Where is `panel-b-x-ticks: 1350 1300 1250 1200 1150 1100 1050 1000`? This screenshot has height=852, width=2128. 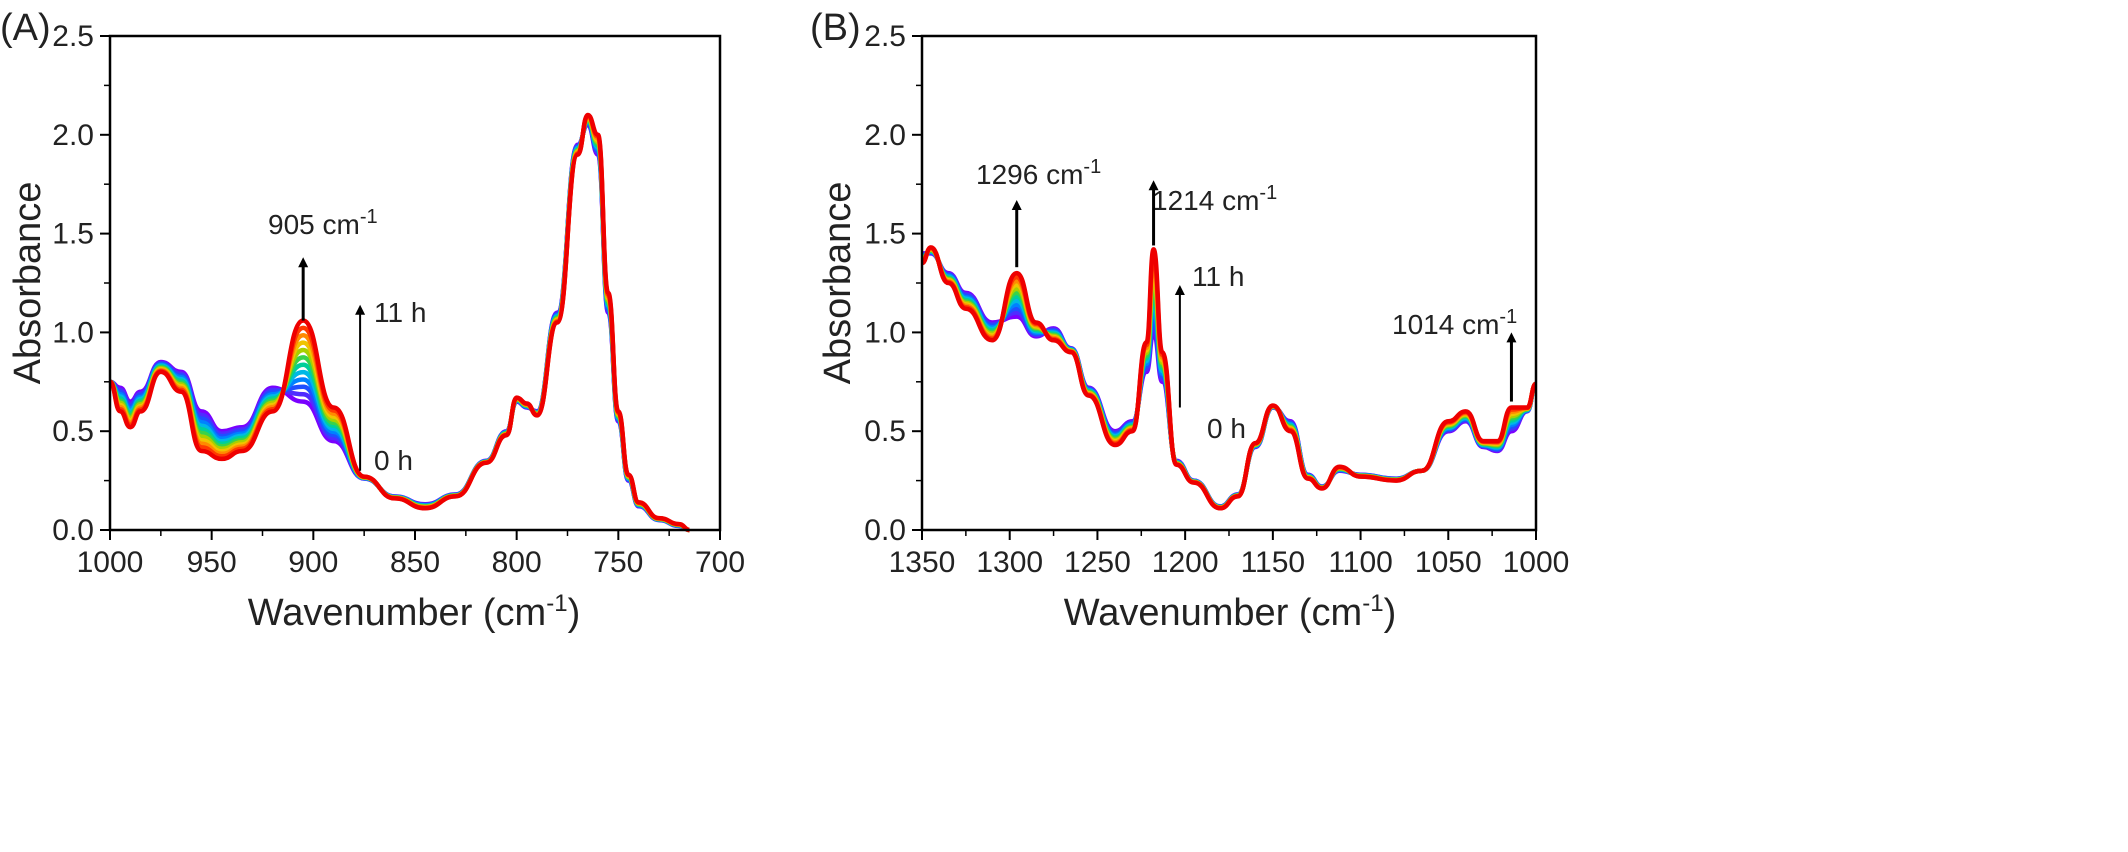 panel-b-x-ticks: 1350 1300 1250 1200 1150 1100 1050 1000 is located at coordinates (1229, 554).